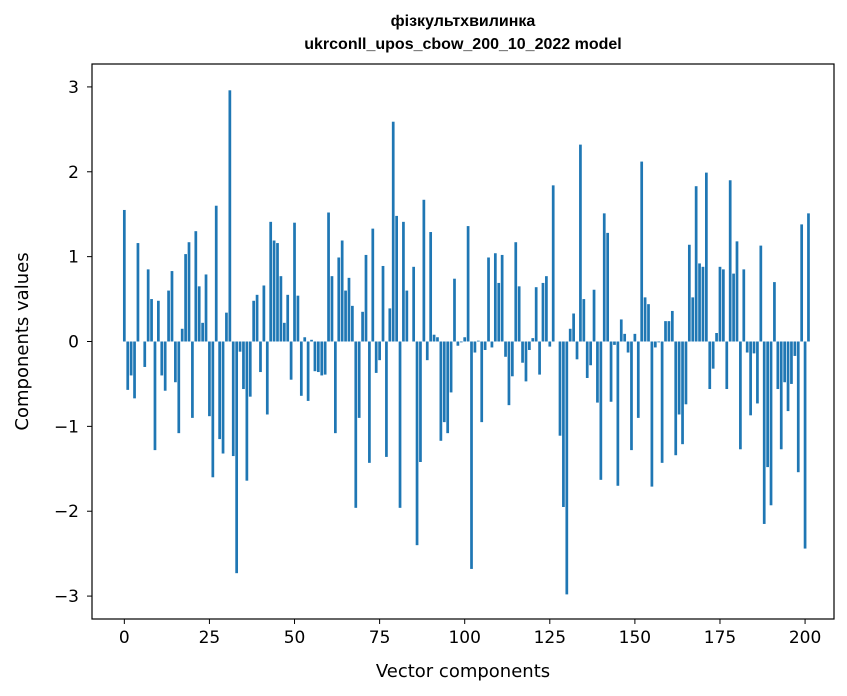 The width and height of the screenshot is (847, 696). Describe the element at coordinates (380, 638) in the screenshot. I see `x-tick-label: 75` at that location.